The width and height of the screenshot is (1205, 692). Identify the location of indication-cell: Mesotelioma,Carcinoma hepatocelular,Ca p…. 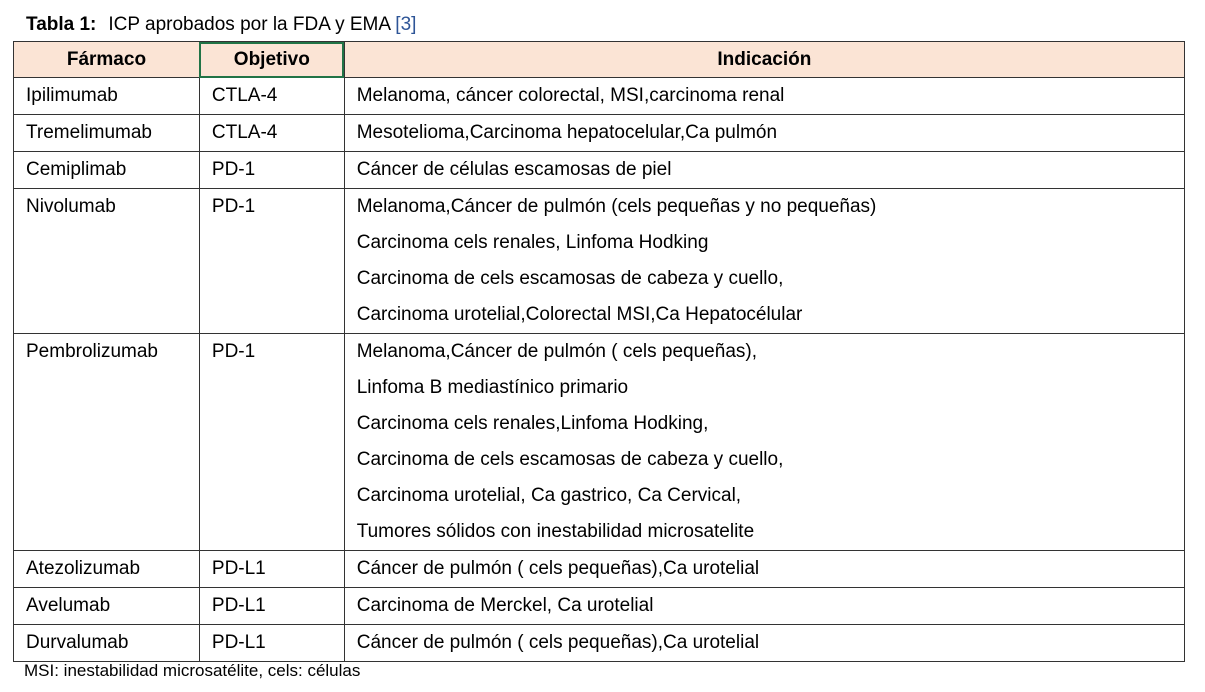
(764, 133).